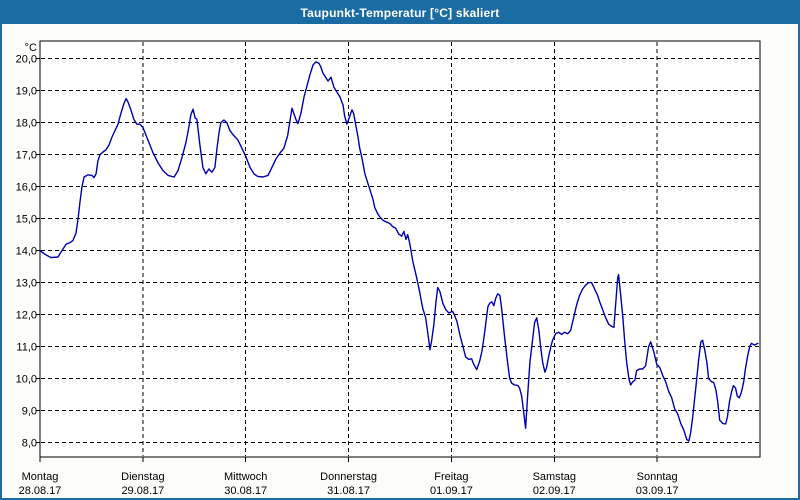 This screenshot has width=800, height=500. What do you see at coordinates (26, 380) in the screenshot?
I see `y-tick-label: 10,0` at bounding box center [26, 380].